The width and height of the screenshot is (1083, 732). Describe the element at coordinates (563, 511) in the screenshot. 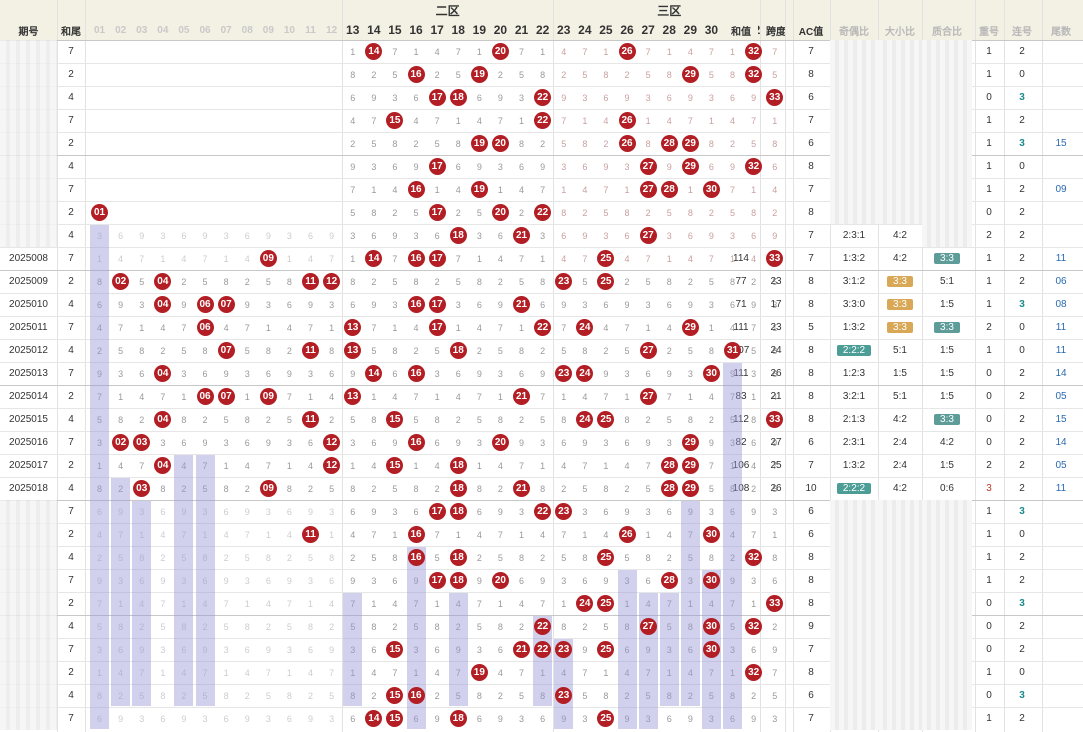

I see `number-cell-23: 23` at that location.